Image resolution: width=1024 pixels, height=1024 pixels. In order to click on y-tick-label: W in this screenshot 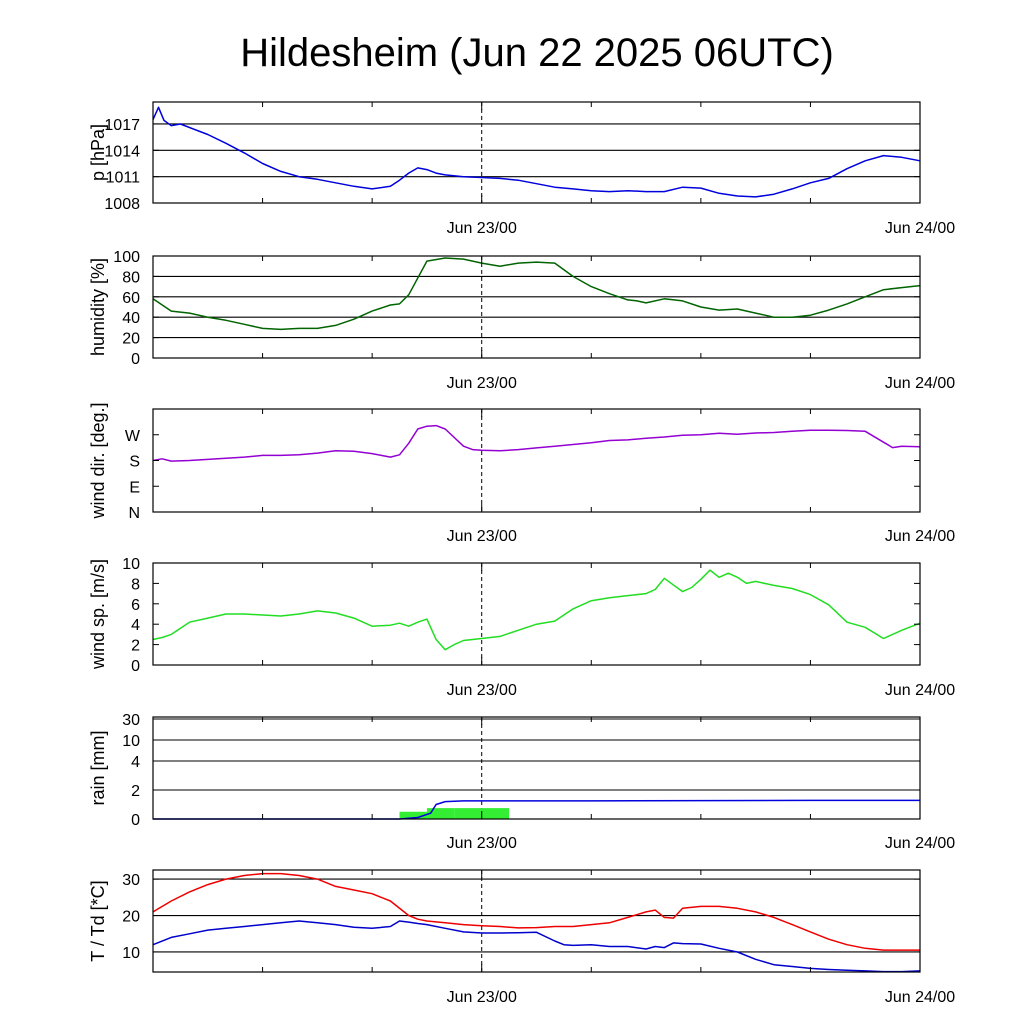, I will do `click(133, 436)`.